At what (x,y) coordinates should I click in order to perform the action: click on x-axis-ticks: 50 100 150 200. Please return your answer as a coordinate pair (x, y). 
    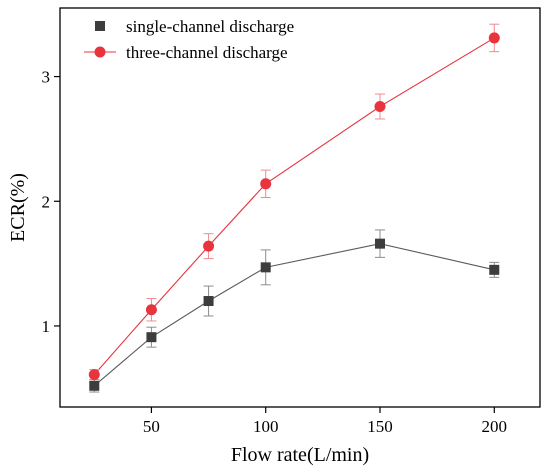
    Looking at the image, I should click on (325, 421).